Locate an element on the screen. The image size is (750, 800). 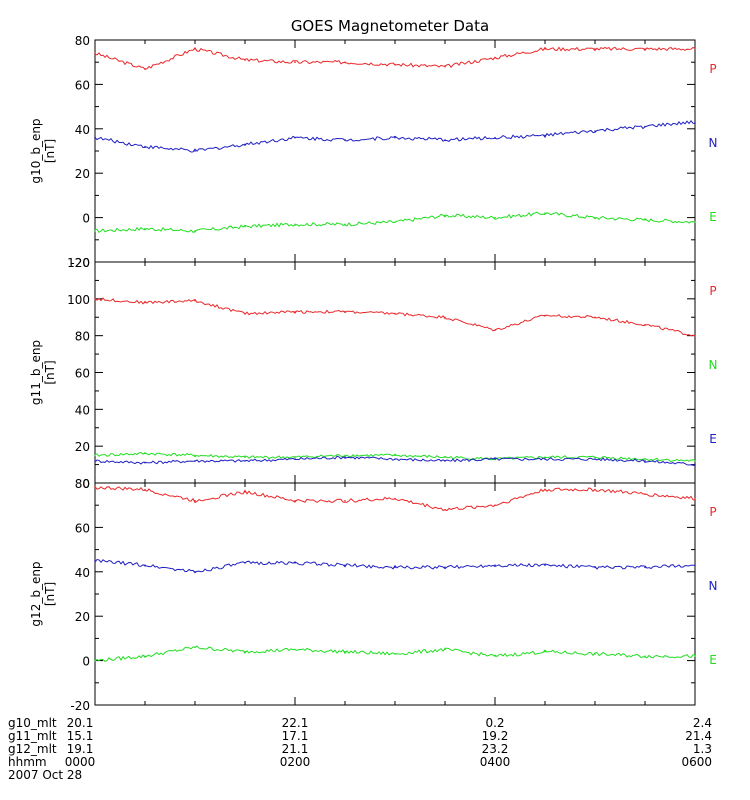
x-row-label: hhmm is located at coordinates (27, 762).